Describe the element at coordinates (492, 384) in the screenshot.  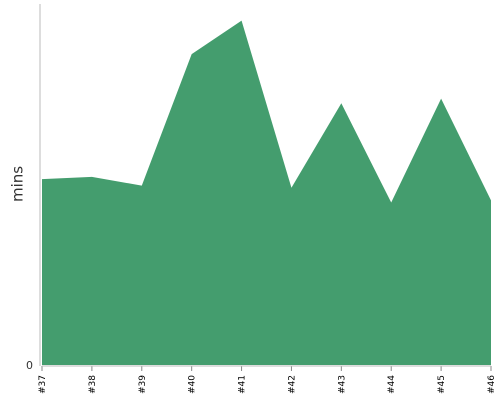
I see `x-tick-label: #46` at that location.